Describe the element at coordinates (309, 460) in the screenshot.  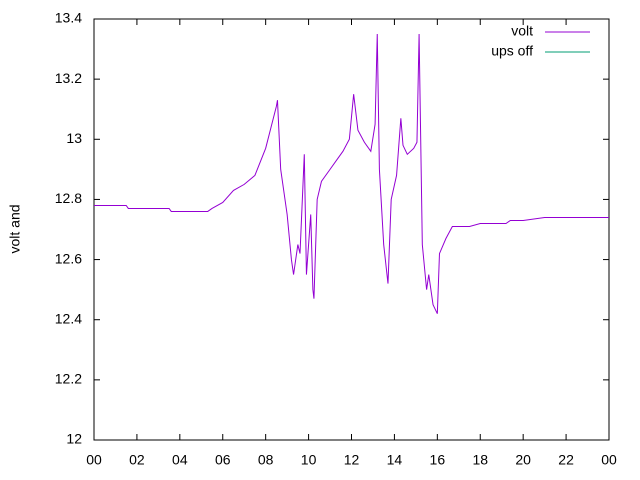
I see `x-tick-label: 10` at that location.